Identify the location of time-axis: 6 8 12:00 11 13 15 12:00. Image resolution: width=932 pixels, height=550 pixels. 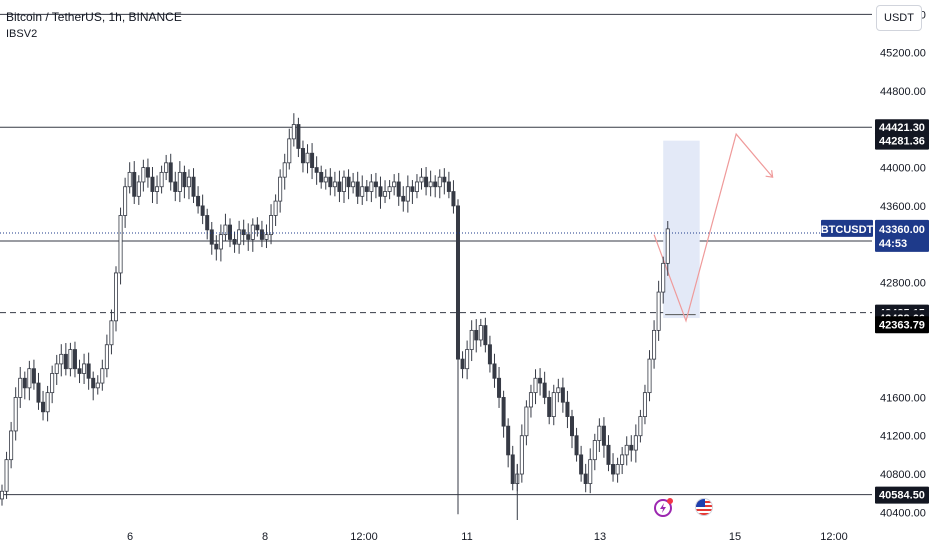
(487, 537).